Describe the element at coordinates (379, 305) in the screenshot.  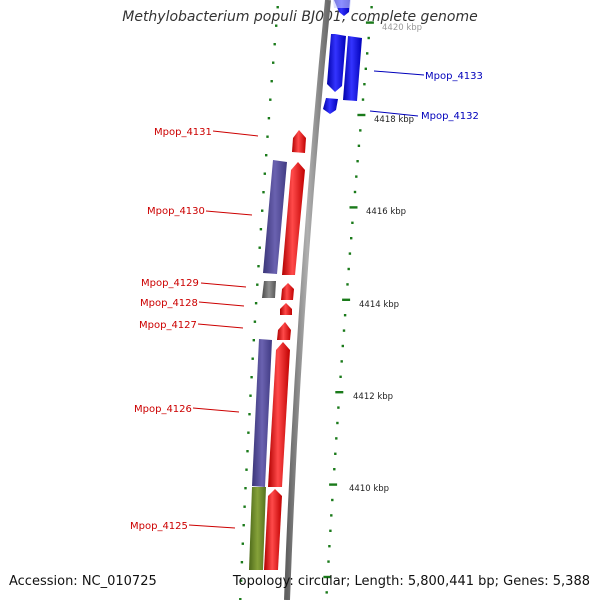
I see `scale-label-4414: 4414 kbp` at that location.